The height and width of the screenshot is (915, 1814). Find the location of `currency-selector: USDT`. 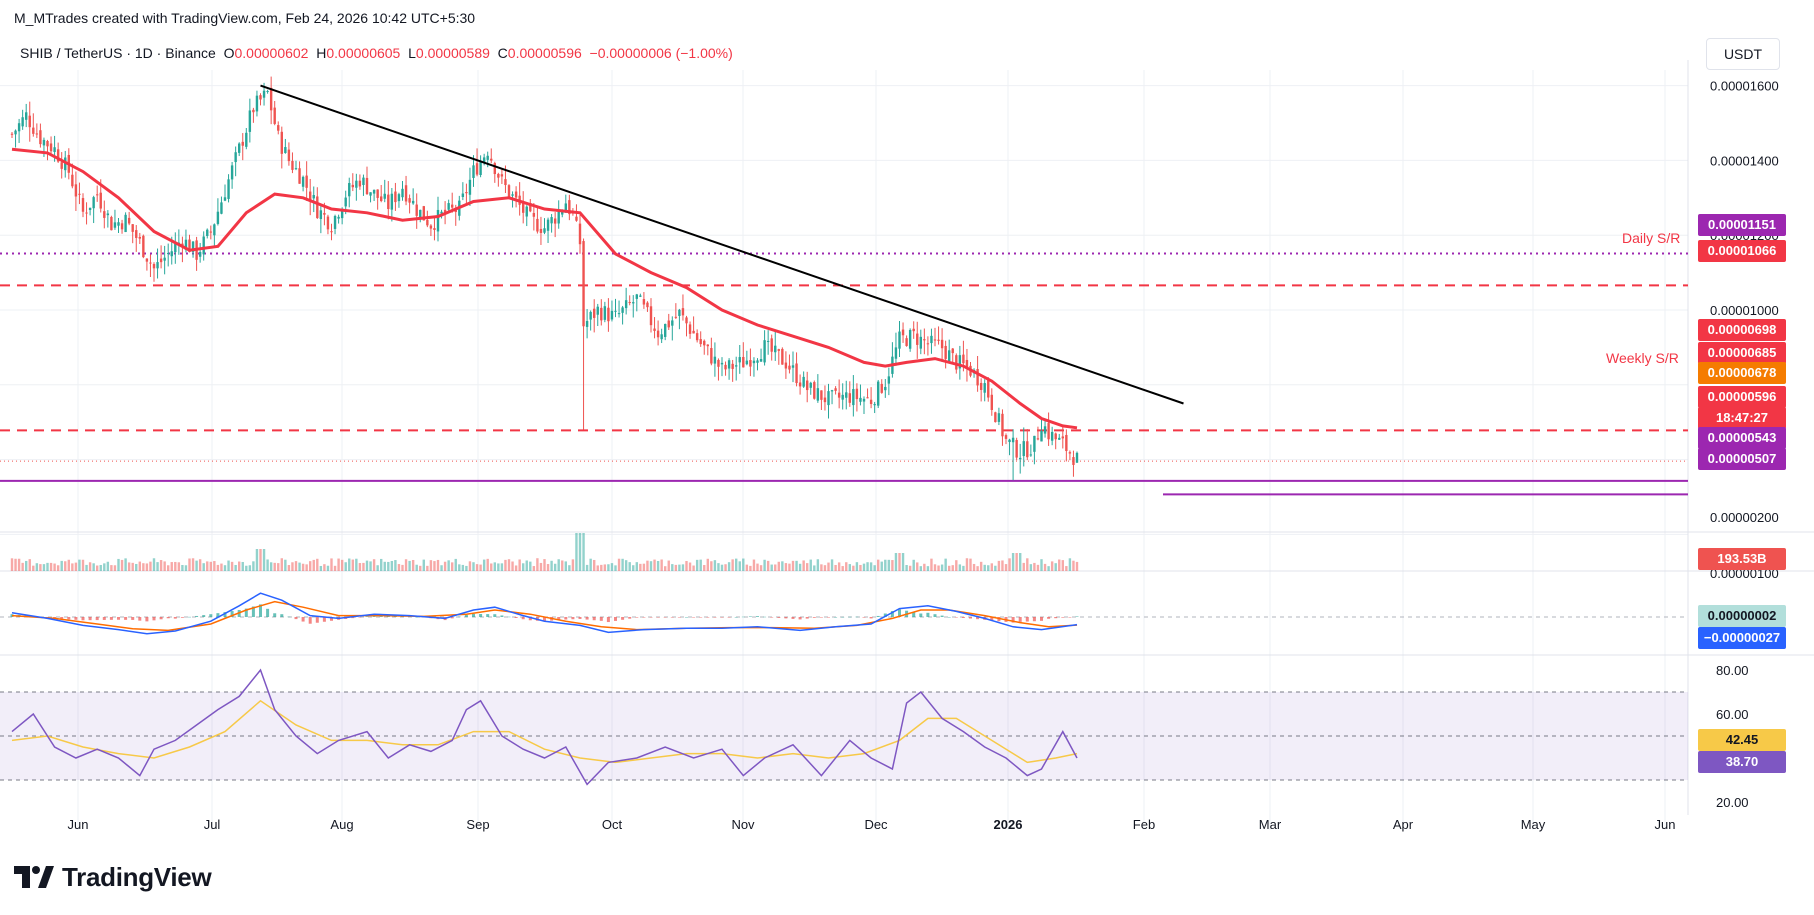

currency-selector: USDT is located at coordinates (1743, 54).